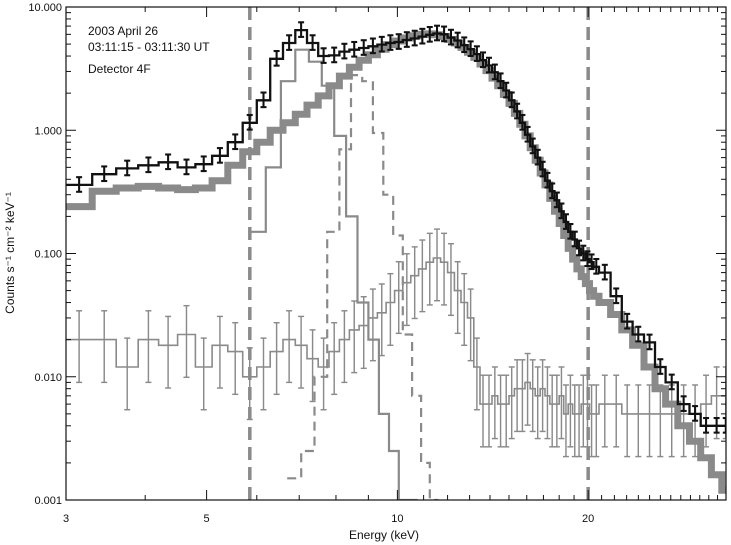 Image resolution: width=731 pixels, height=545 pixels. What do you see at coordinates (119, 69) in the screenshot?
I see `annotation-detector: Detector 4F` at bounding box center [119, 69].